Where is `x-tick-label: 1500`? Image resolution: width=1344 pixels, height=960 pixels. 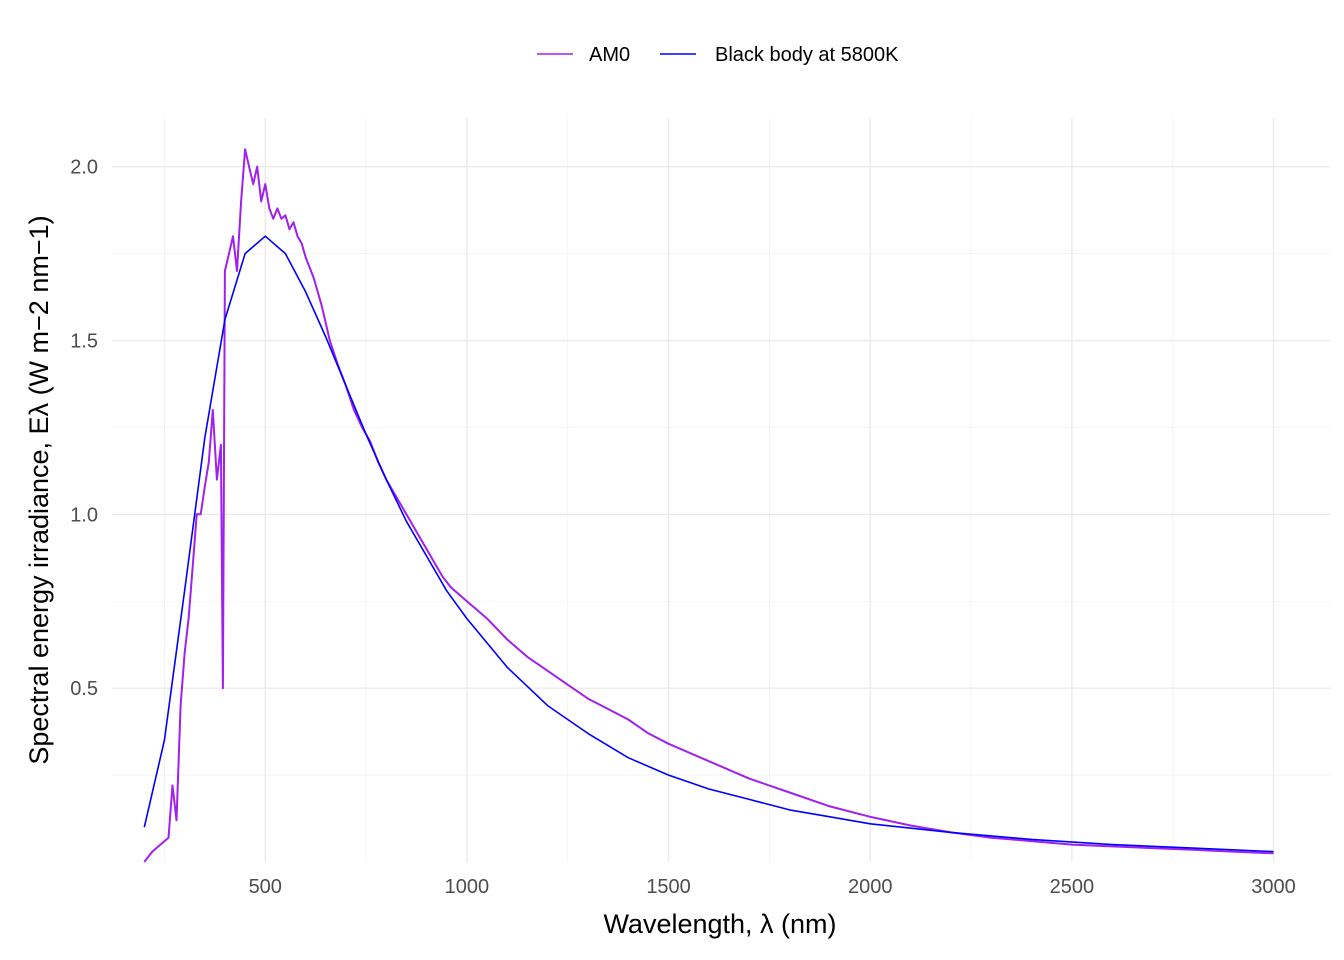
x-tick-label: 1500 is located at coordinates (668, 887).